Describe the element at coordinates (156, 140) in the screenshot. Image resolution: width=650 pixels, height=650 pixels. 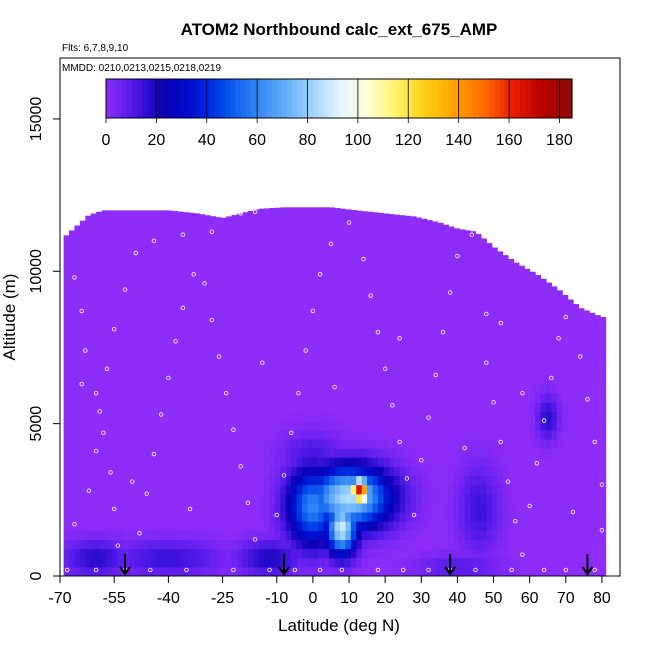
I see `colorbar-tick-label: 20` at that location.